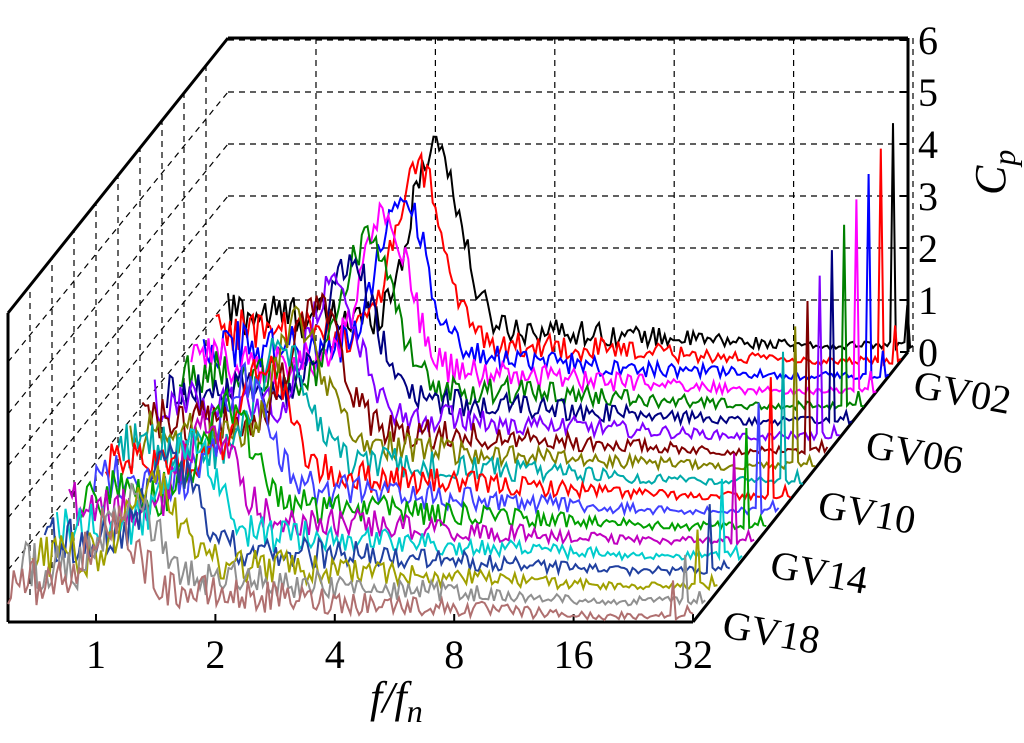 The width and height of the screenshot is (1024, 743). Describe the element at coordinates (928, 40) in the screenshot. I see `y-tick-label: 6` at that location.